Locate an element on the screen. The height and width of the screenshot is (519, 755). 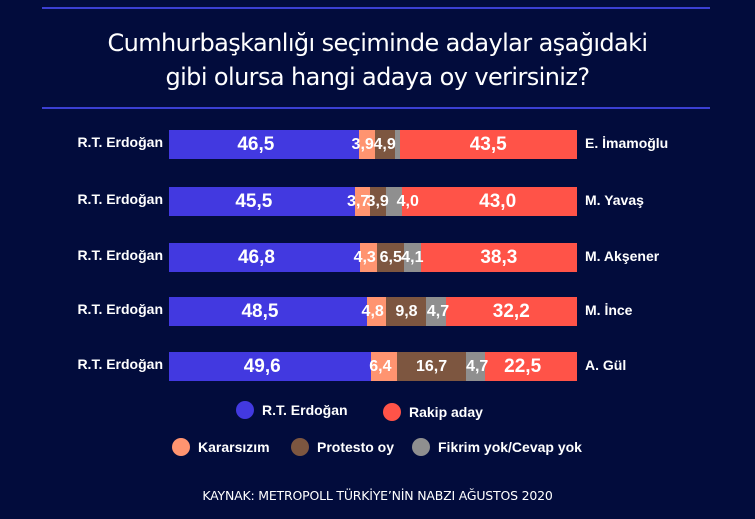
segment-value-label: 45,5 is located at coordinates (254, 201).